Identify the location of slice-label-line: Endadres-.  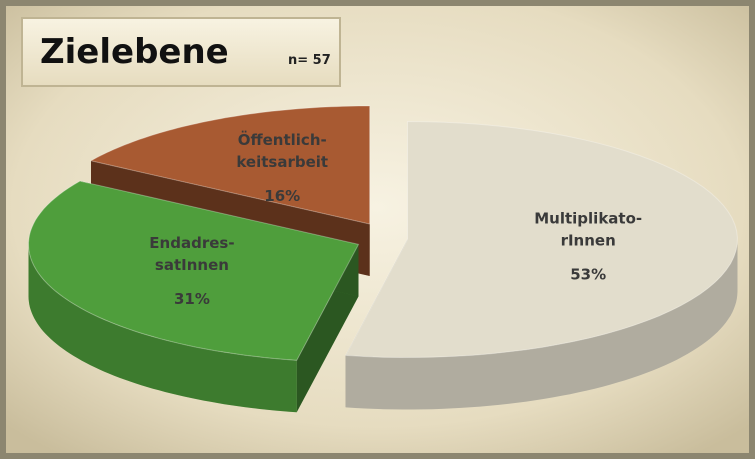
(191, 243).